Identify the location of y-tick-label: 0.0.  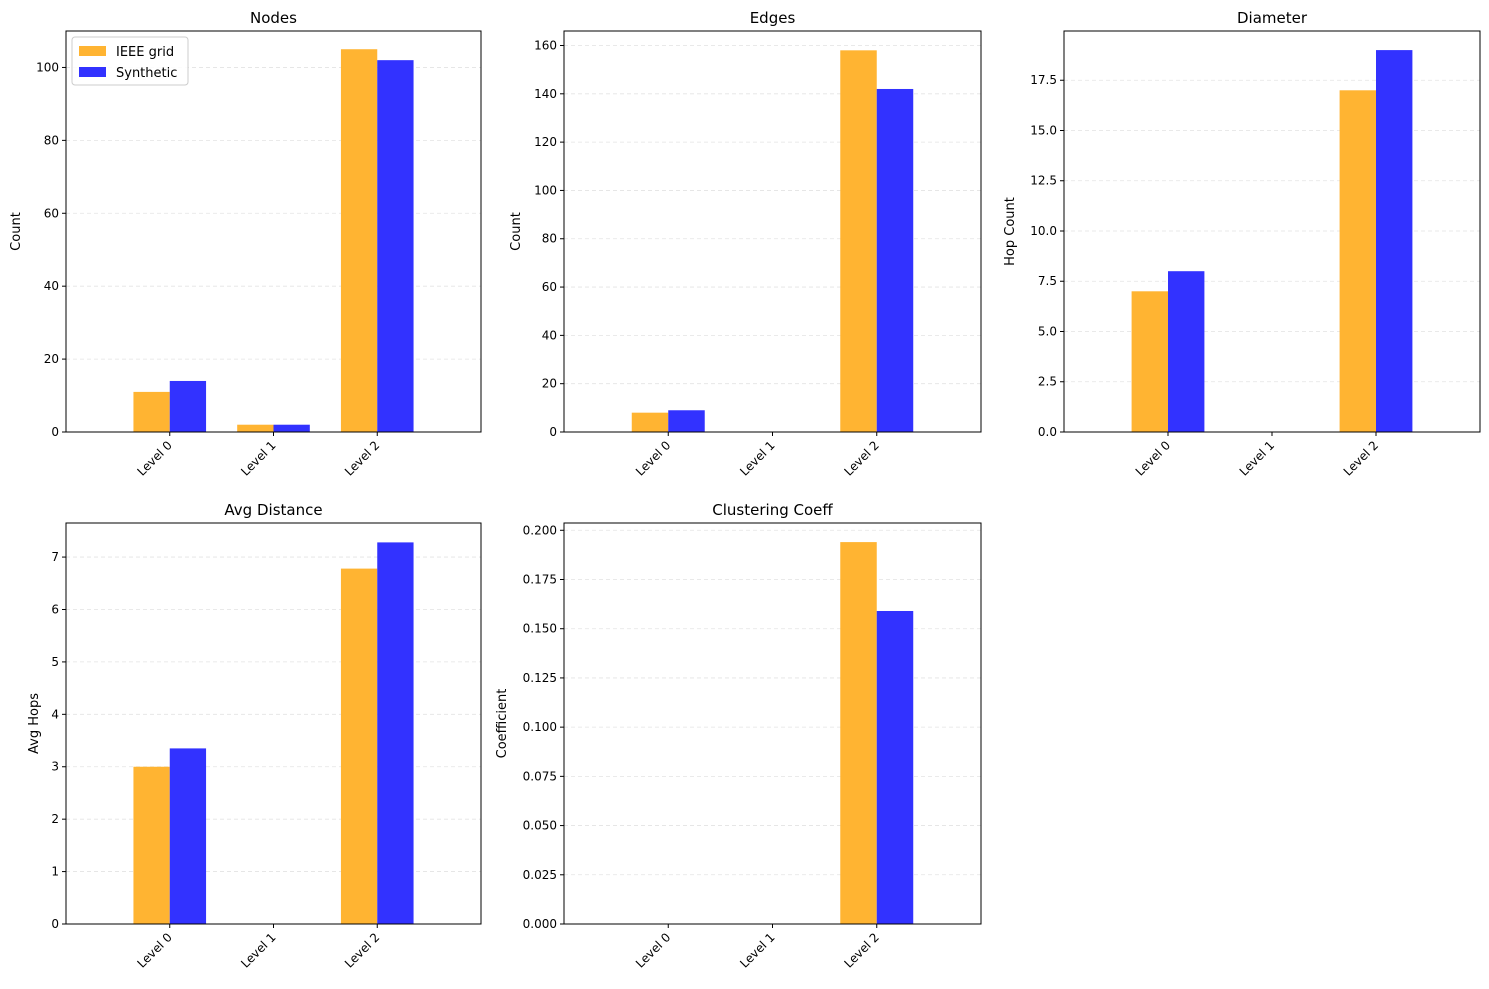
(1047, 432).